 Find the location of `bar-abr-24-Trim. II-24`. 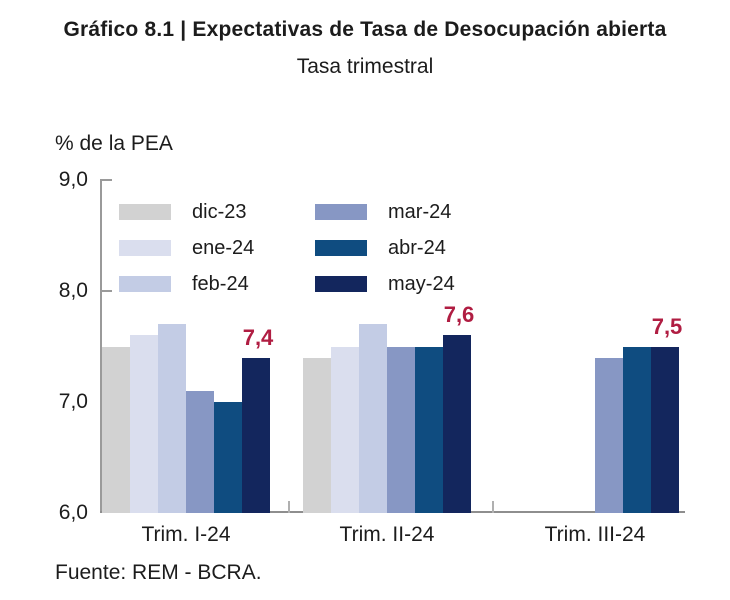

bar-abr-24-Trim. II-24 is located at coordinates (429, 429).